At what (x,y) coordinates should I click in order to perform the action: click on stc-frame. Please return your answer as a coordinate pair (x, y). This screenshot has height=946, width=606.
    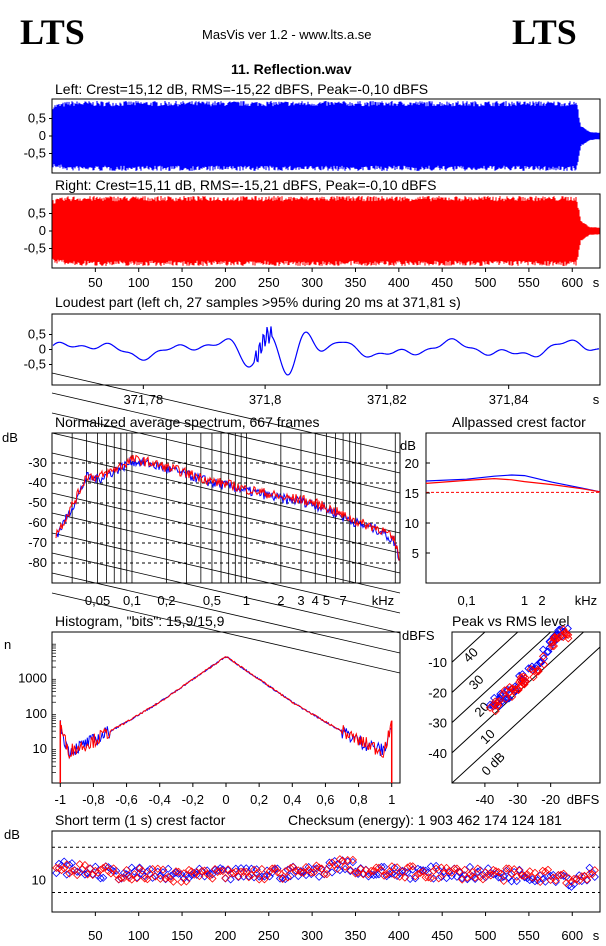
    Looking at the image, I should click on (326, 871).